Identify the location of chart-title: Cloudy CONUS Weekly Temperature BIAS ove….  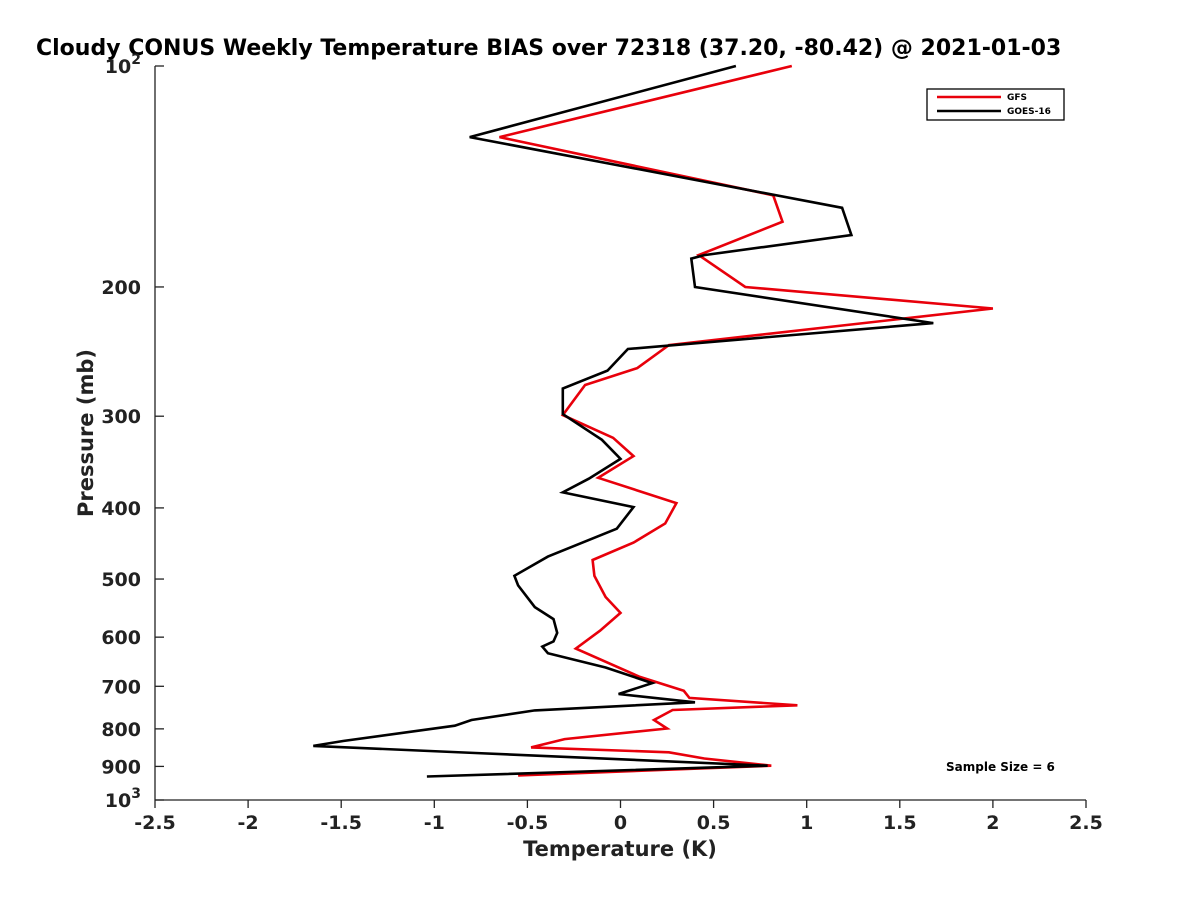
(548, 48).